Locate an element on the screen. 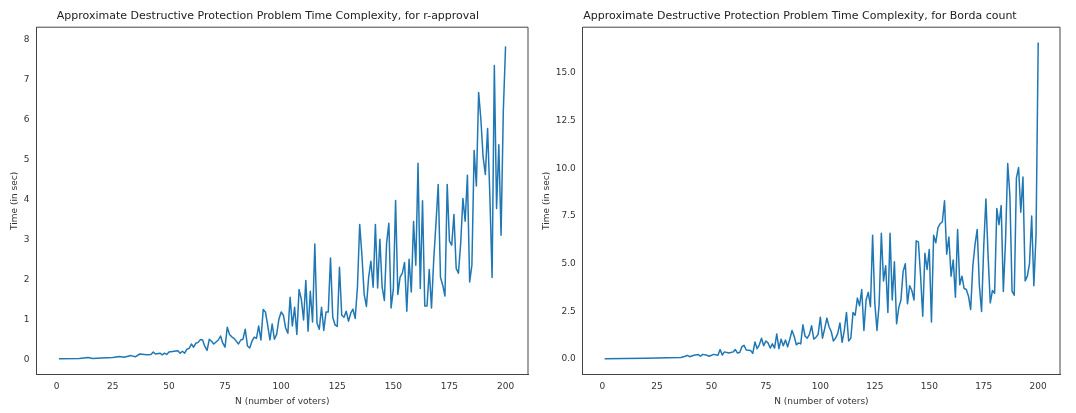 This screenshot has height=413, width=1076. y-tick-label: 10.0 is located at coordinates (566, 167).